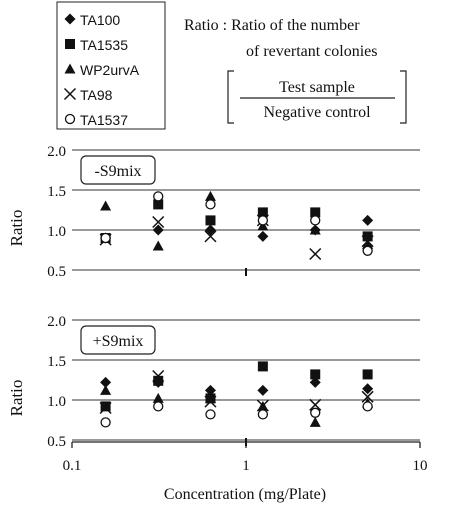 This screenshot has height=518, width=450. Describe the element at coordinates (420, 466) in the screenshot. I see `xtick-label-2: 10` at that location.